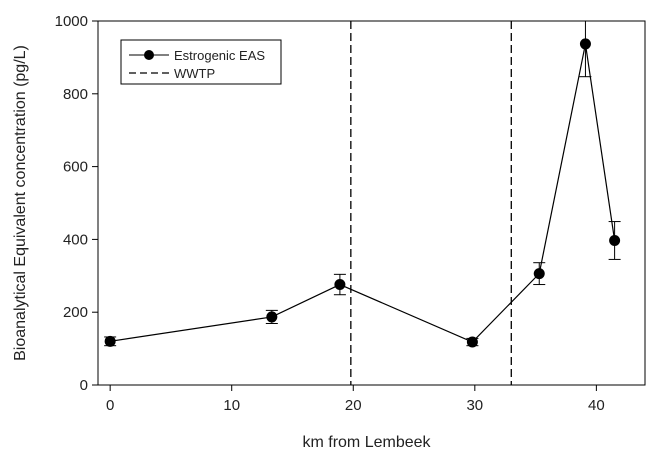 The width and height of the screenshot is (656, 455). I want to click on legend-marker-estrogenic-eas, so click(149, 55).